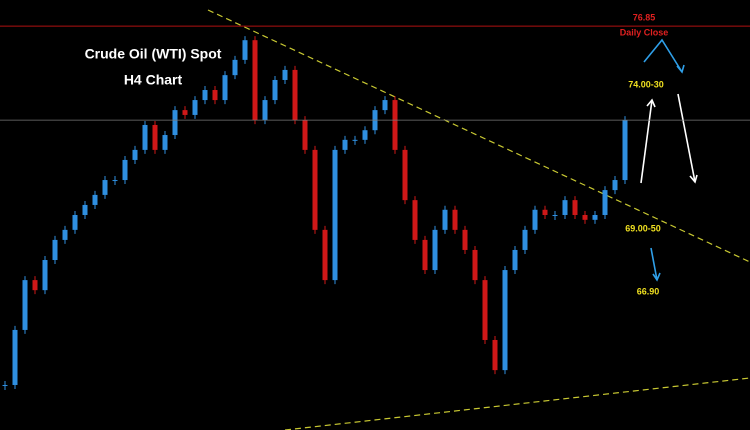  What do you see at coordinates (517, 403) in the screenshot?
I see `trend-line` at bounding box center [517, 403].